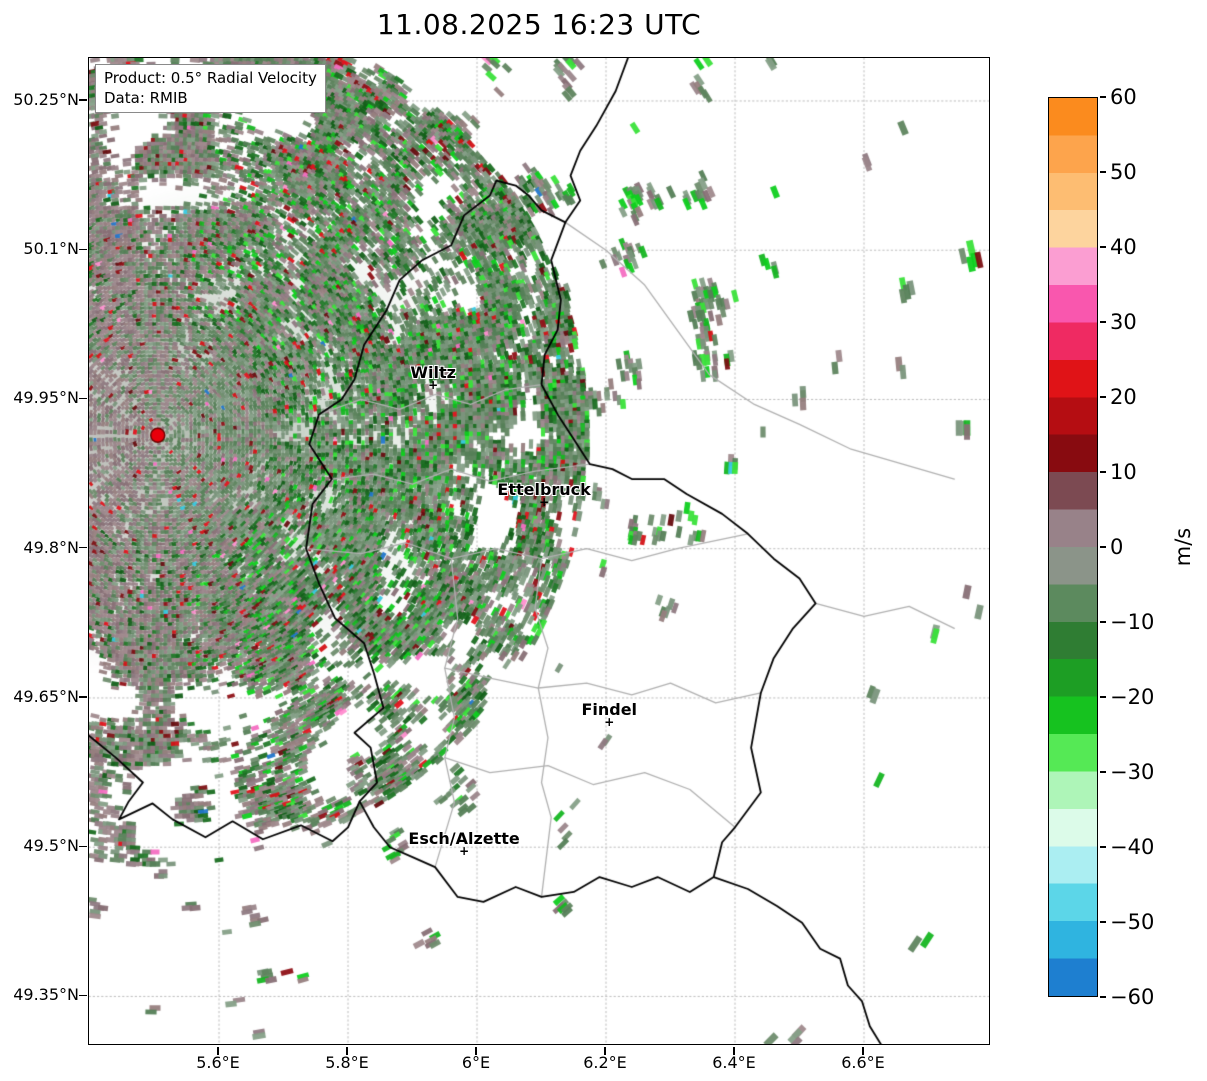 The height and width of the screenshot is (1081, 1207). I want to click on city-label-esch-alzette: Esch/Alzette, so click(464, 839).